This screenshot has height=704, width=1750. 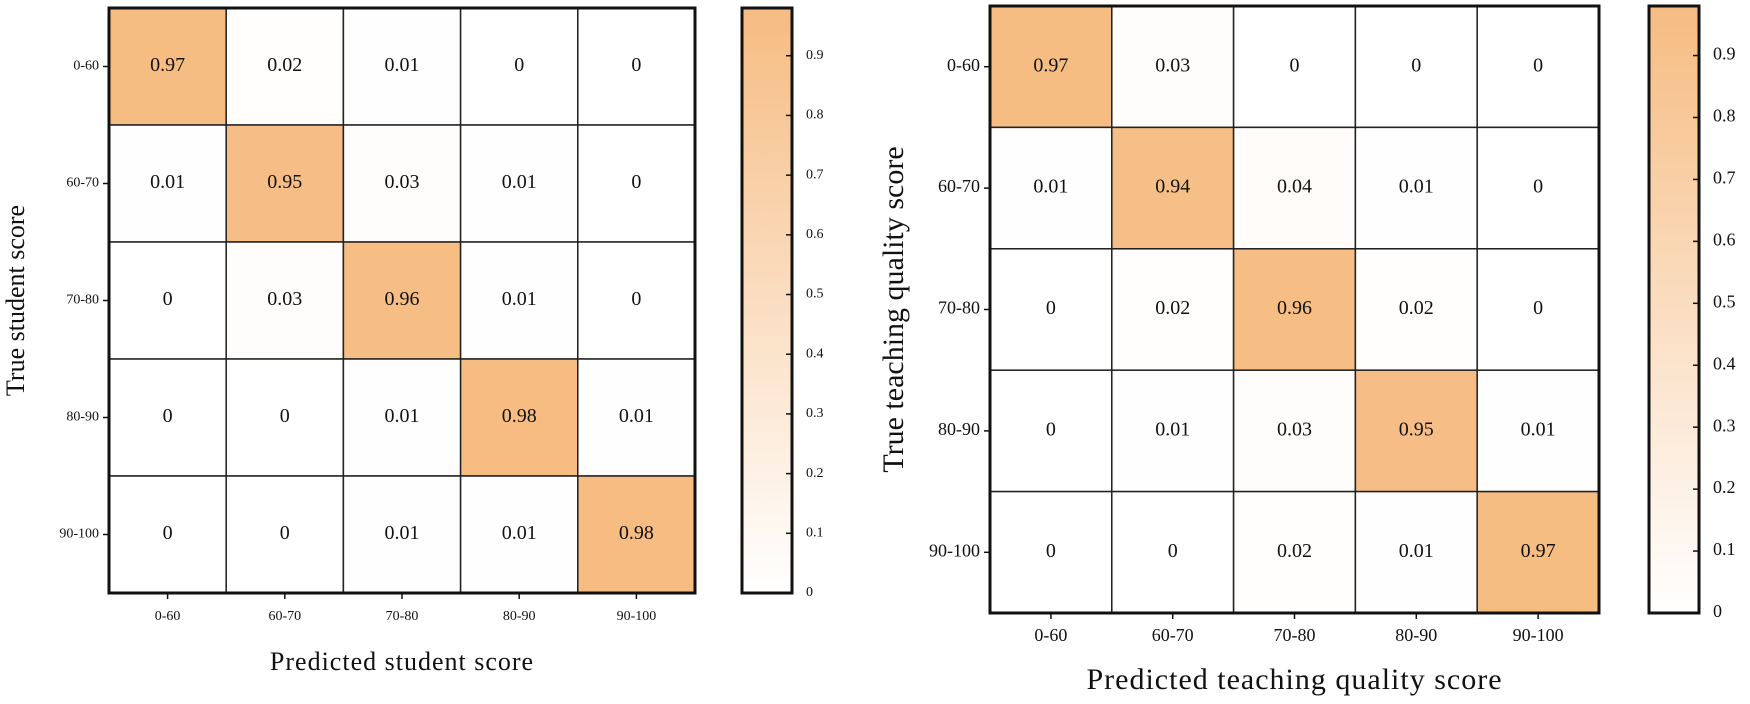 I want to click on y-tick-label: 80-90, so click(x=959, y=429).